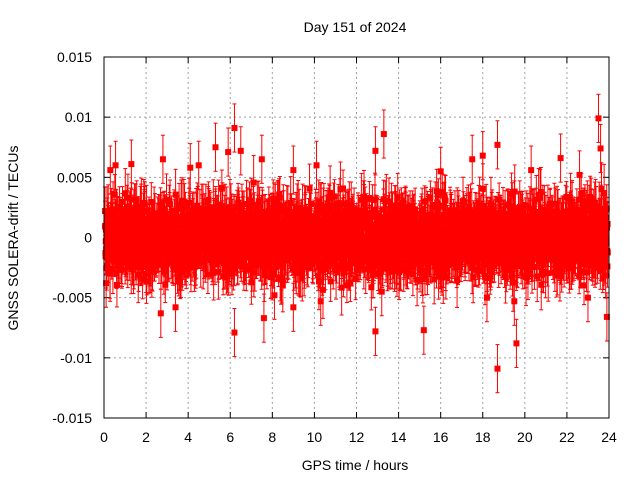 This screenshot has height=480, width=640. I want to click on x-tick-label: 16, so click(441, 437).